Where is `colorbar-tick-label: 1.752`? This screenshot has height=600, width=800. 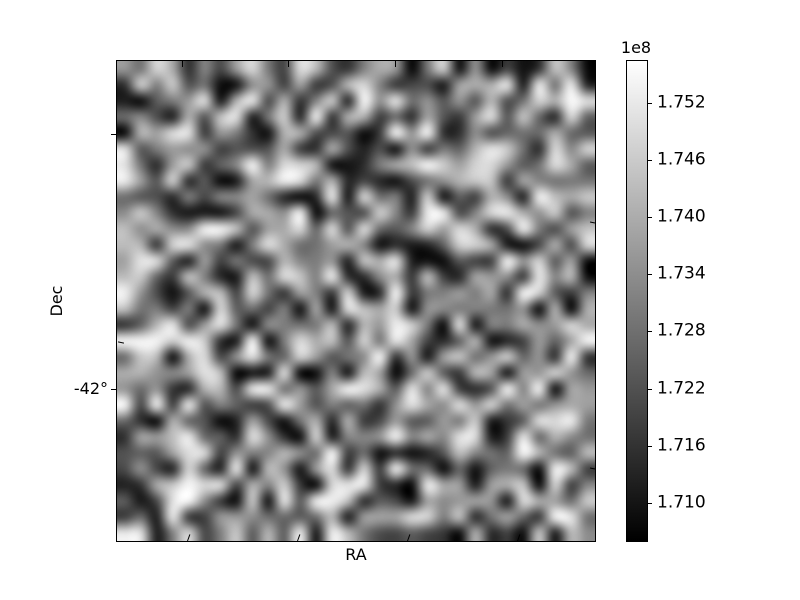
colorbar-tick-label: 1.752 is located at coordinates (681, 102).